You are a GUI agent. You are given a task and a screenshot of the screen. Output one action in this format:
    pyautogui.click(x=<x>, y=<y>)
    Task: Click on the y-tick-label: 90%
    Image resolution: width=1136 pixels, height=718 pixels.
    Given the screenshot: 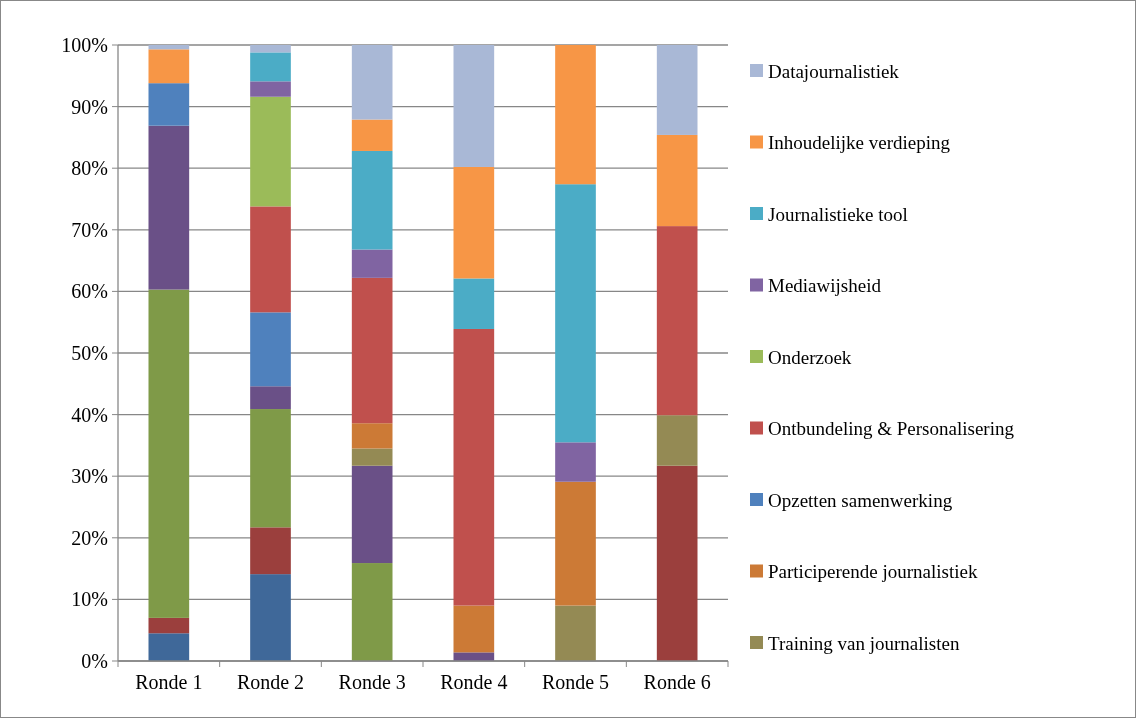 What is the action you would take?
    pyautogui.click(x=89, y=106)
    